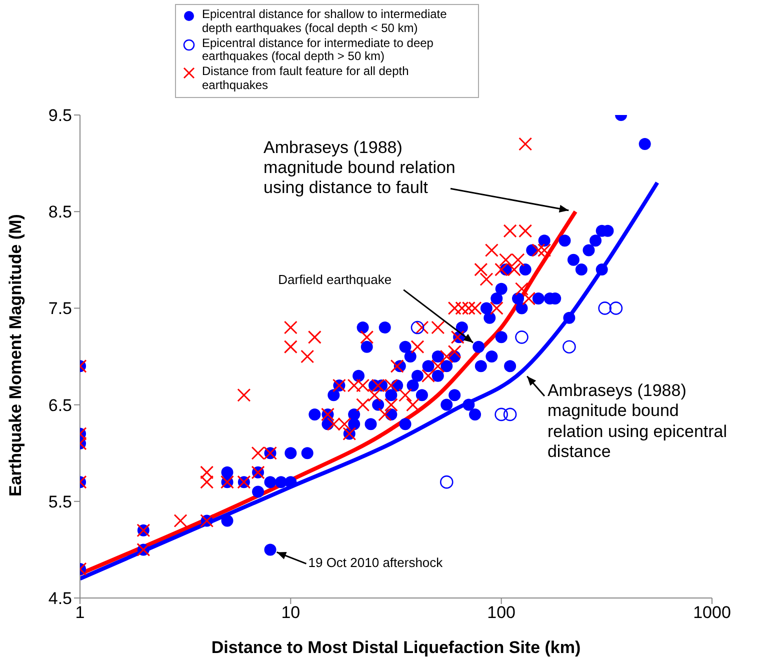  I want to click on annotation: Ambraseys (1988) magnitude bound relation using epicentral distance, so click(637, 421).